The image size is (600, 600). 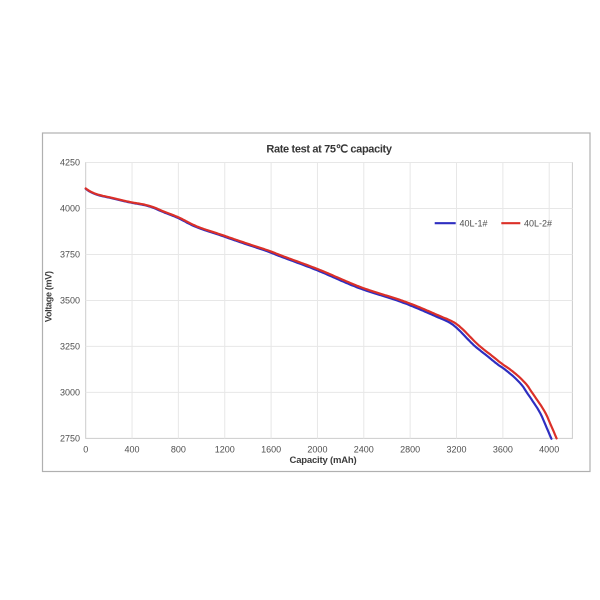 What do you see at coordinates (70, 255) in the screenshot?
I see `svg-text: 3750` at bounding box center [70, 255].